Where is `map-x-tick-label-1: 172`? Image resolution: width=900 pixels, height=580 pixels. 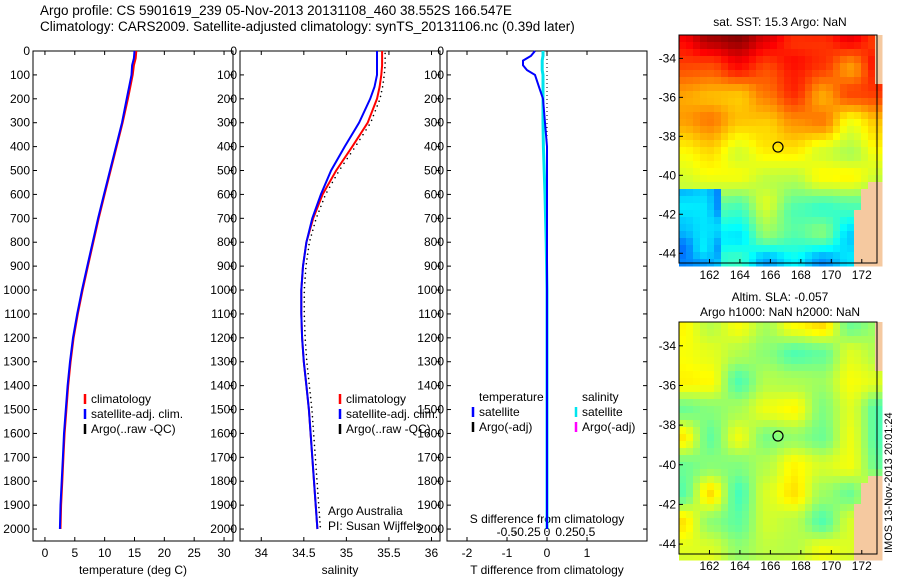 map-x-tick-label-1: 172 is located at coordinates (862, 275).